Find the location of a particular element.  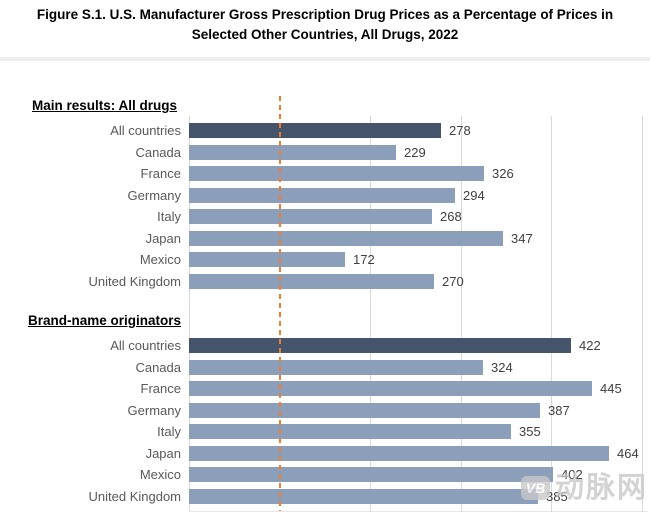

value-label: 294 is located at coordinates (474, 195).